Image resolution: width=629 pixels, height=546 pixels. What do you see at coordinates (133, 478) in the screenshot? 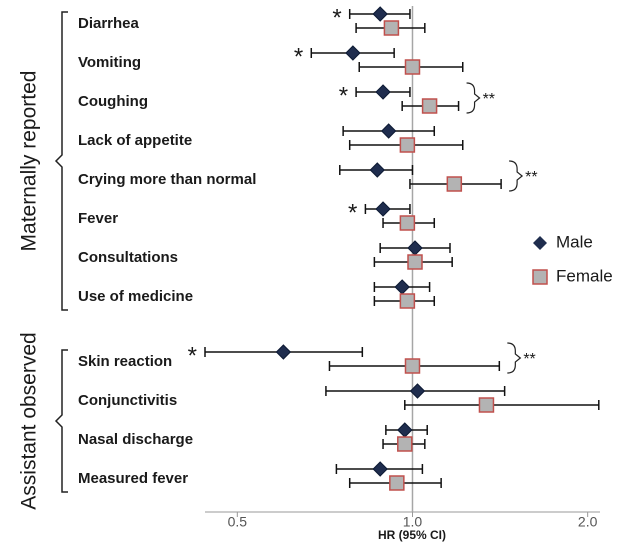
I see `category-label: Measured fever` at bounding box center [133, 478].